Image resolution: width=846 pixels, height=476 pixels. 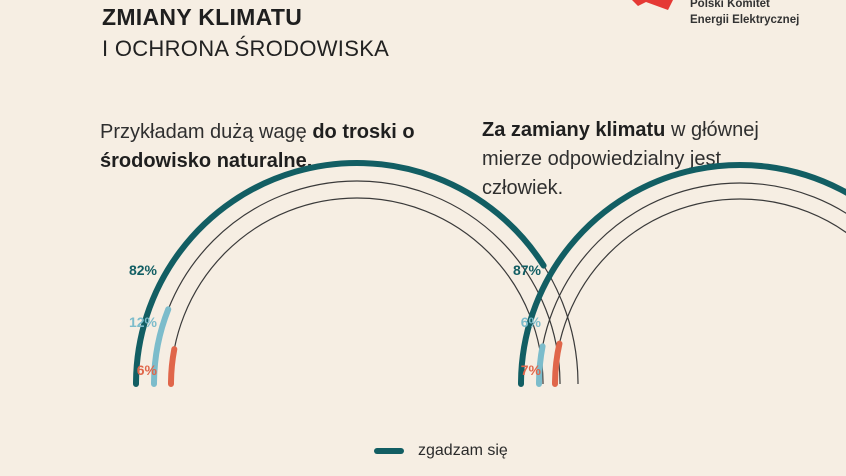 I want to click on legend: zgadzam się, so click(x=441, y=451).